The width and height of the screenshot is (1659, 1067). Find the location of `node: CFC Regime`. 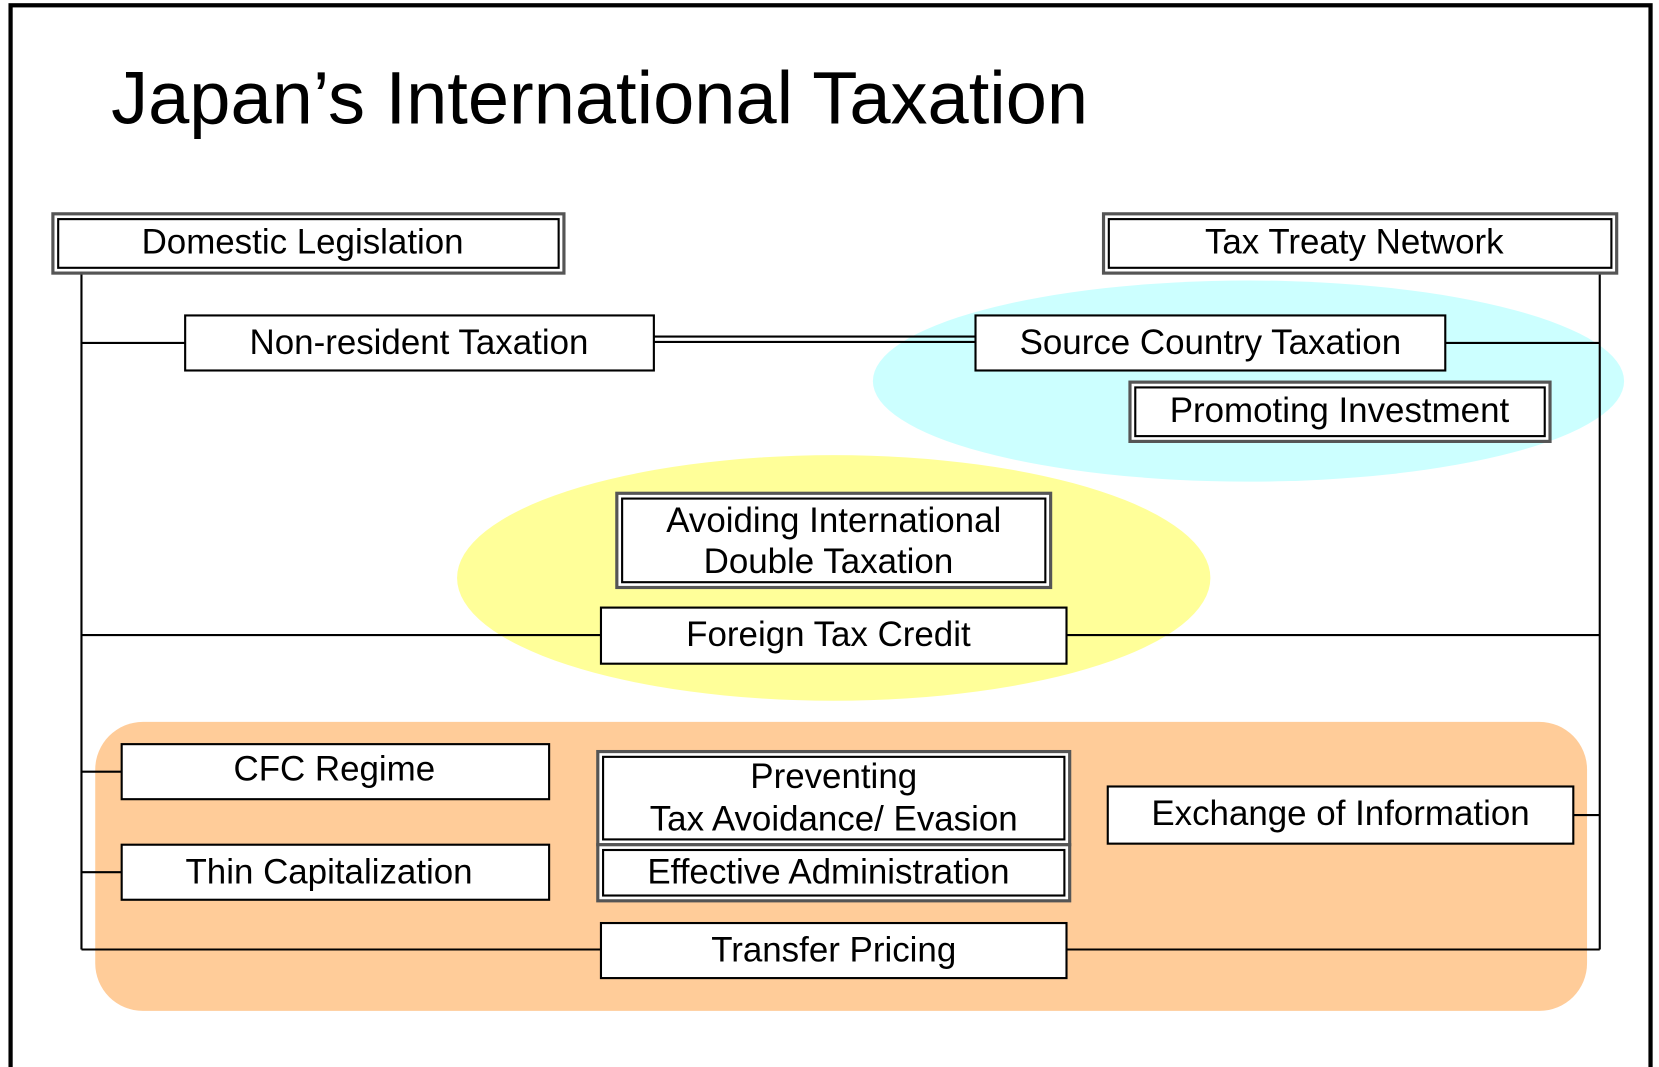

node: CFC Regime is located at coordinates (335, 772).